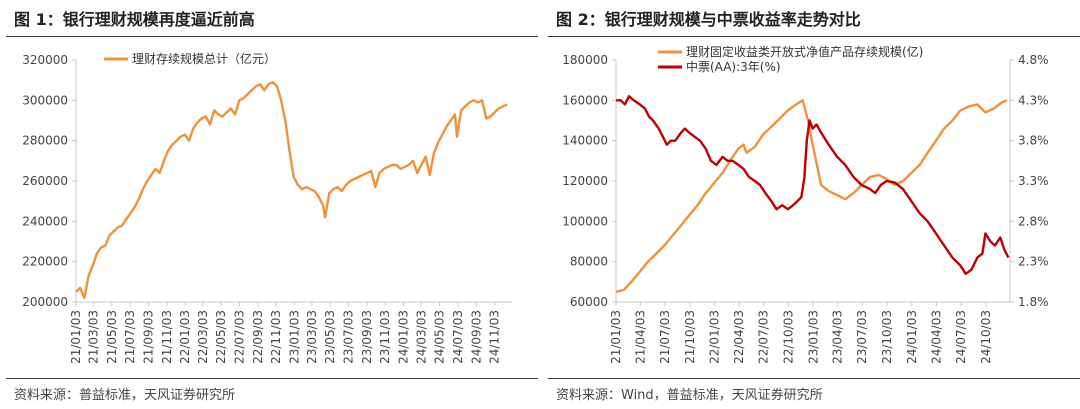 The image size is (1080, 409). I want to click on y2-tick-label: 4.8%, so click(1033, 60).